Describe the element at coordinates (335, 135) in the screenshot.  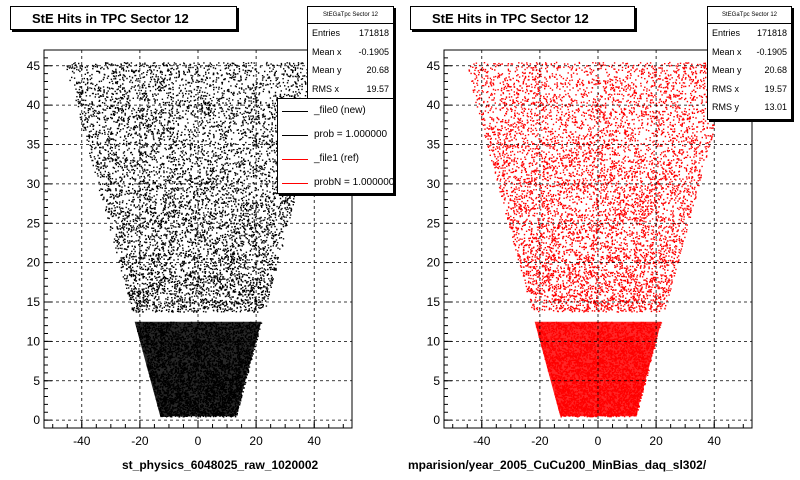
I see `legend-entry-prob: prob = 1.000000` at that location.